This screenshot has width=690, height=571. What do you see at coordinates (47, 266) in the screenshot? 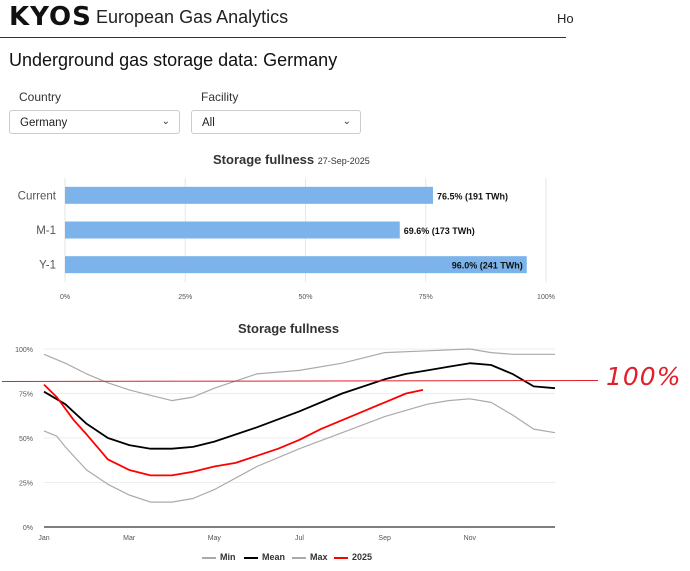
I see `category-label: Y-1` at bounding box center [47, 266].